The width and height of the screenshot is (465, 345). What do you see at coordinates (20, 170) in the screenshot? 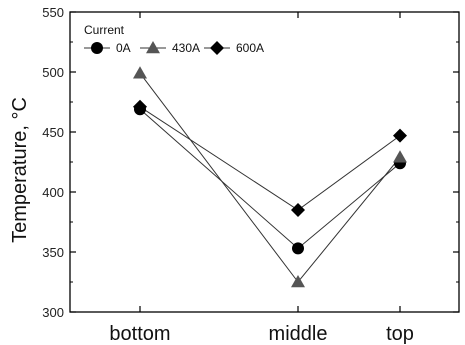
I see `y-axis-title: Temperature, °C` at bounding box center [20, 170].